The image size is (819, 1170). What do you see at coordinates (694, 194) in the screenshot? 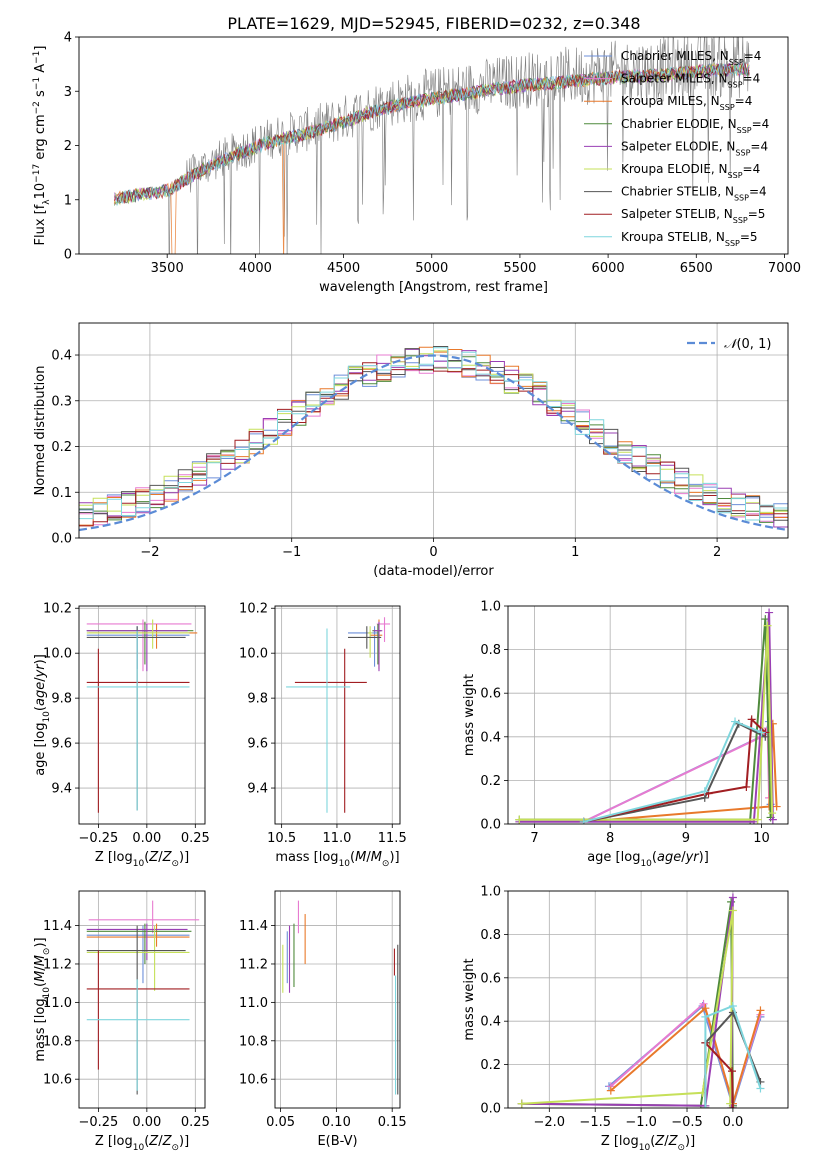
I see `legend-entry: Chabrier STELIB, NSSP=4` at bounding box center [694, 194].